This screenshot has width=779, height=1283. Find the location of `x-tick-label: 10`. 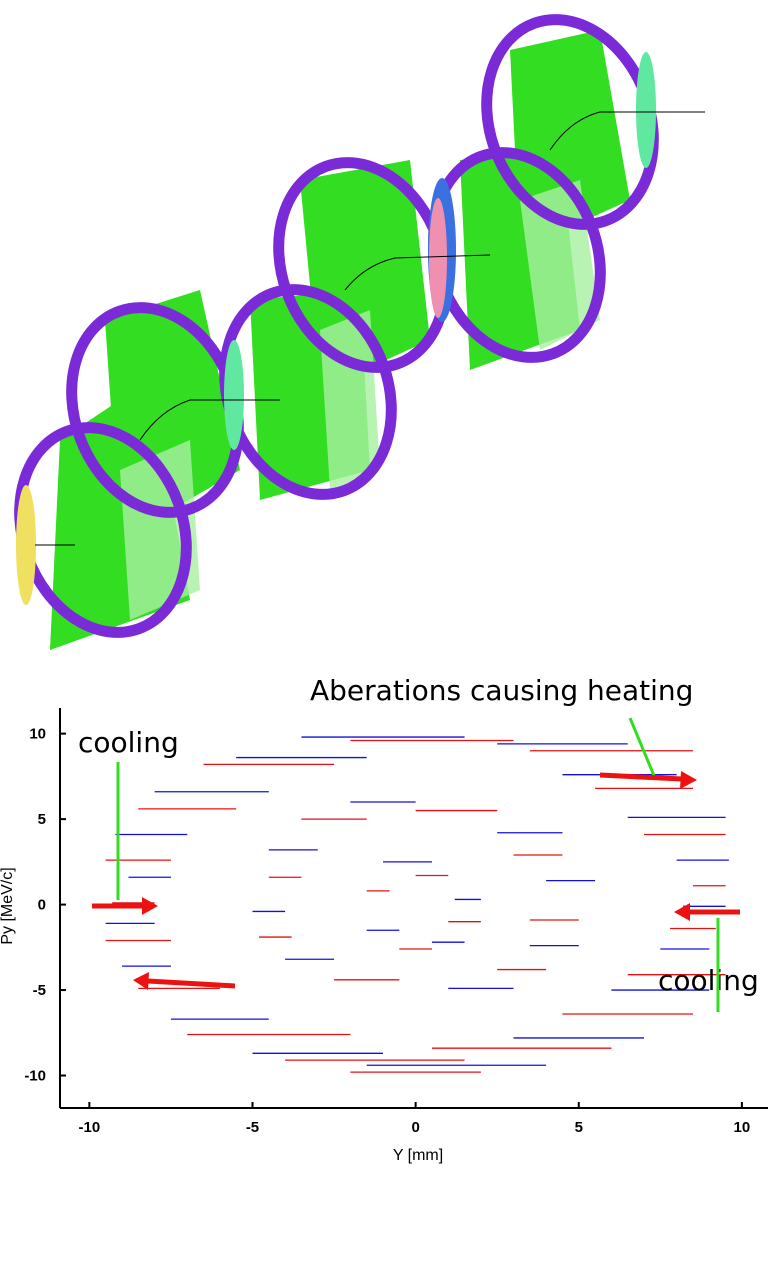

x-tick-label: 10 is located at coordinates (742, 1127).